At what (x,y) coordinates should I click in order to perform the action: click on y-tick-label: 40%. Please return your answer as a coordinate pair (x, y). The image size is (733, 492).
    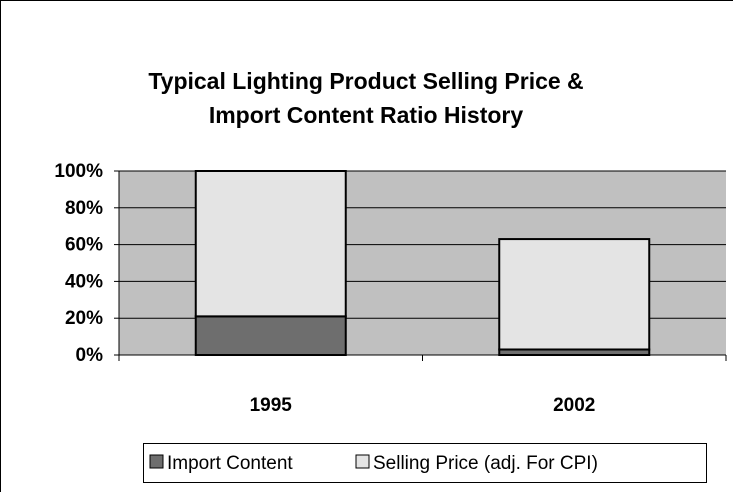
    Looking at the image, I should click on (84, 281).